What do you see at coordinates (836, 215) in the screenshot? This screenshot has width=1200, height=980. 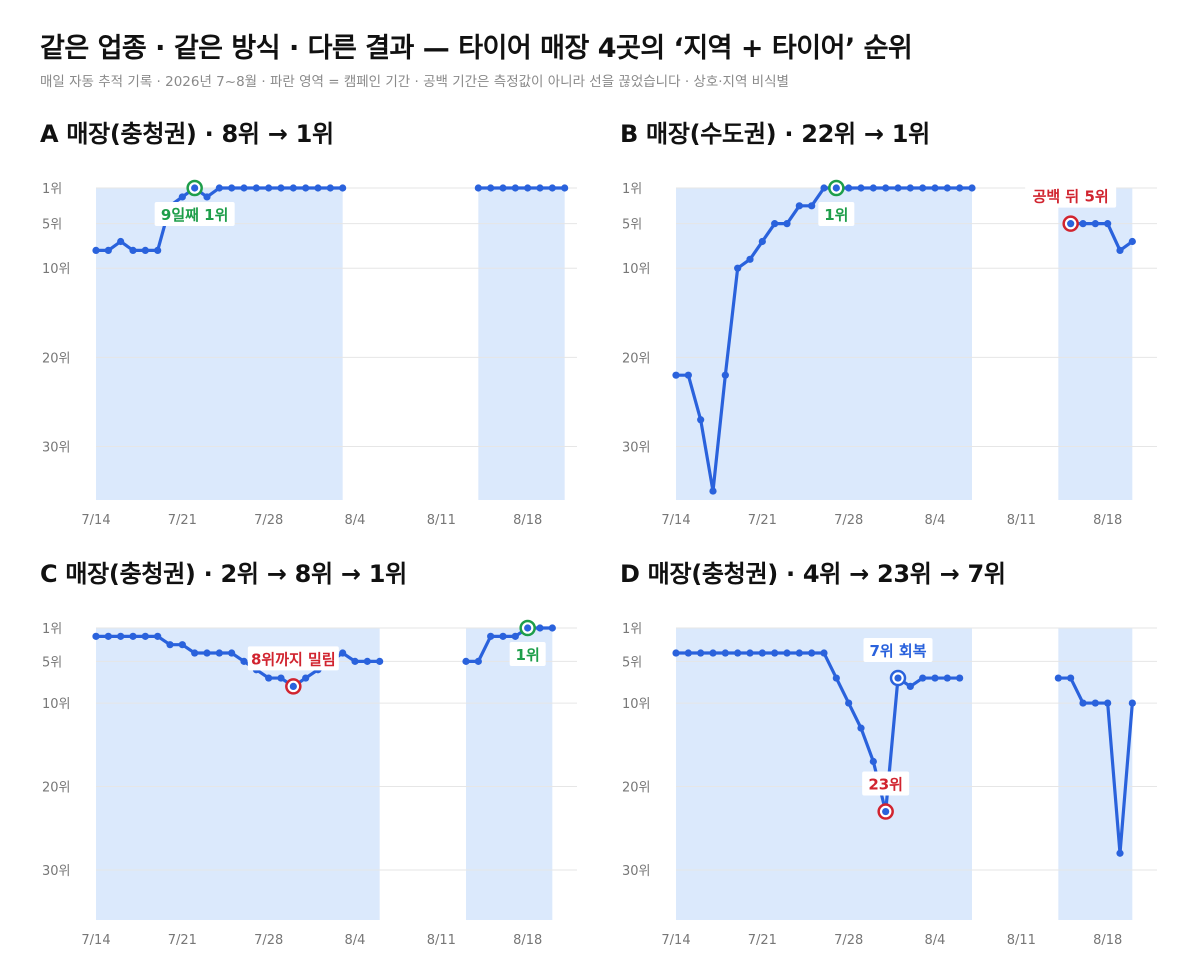 I see `annotation-label-b-1: 1위` at bounding box center [836, 215].